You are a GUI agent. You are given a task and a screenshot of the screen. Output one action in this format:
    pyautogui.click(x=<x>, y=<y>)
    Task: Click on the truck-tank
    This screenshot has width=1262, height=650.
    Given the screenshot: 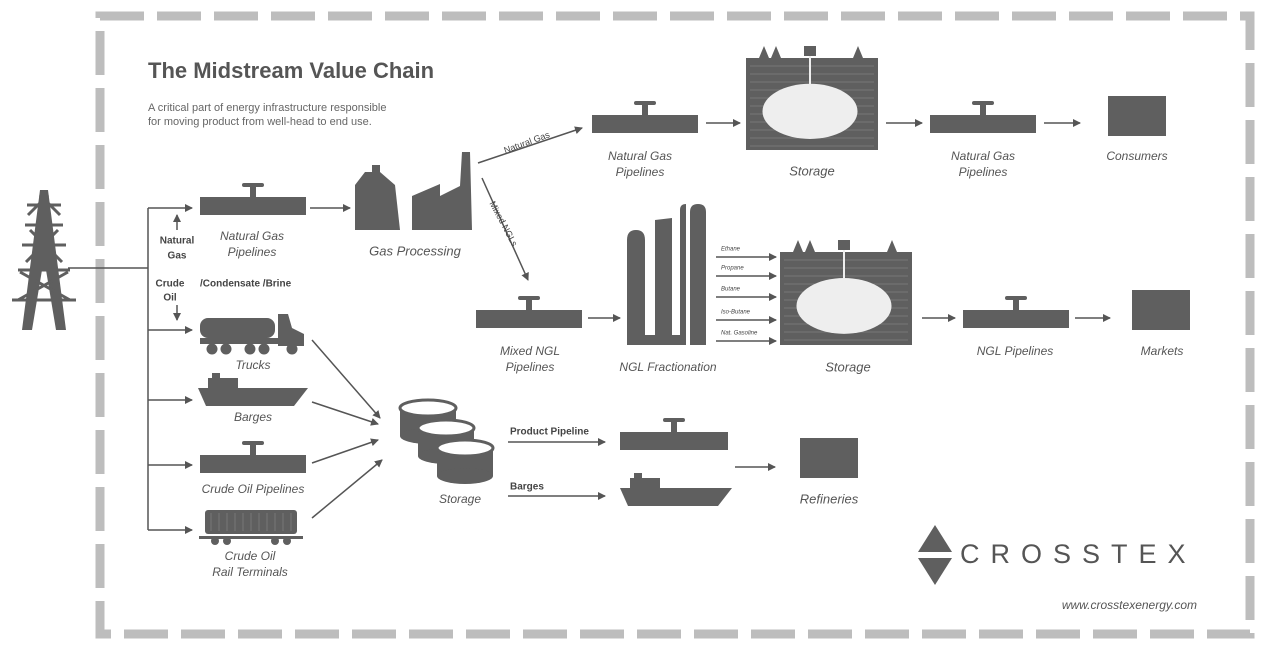 What is the action you would take?
    pyautogui.click(x=237, y=328)
    